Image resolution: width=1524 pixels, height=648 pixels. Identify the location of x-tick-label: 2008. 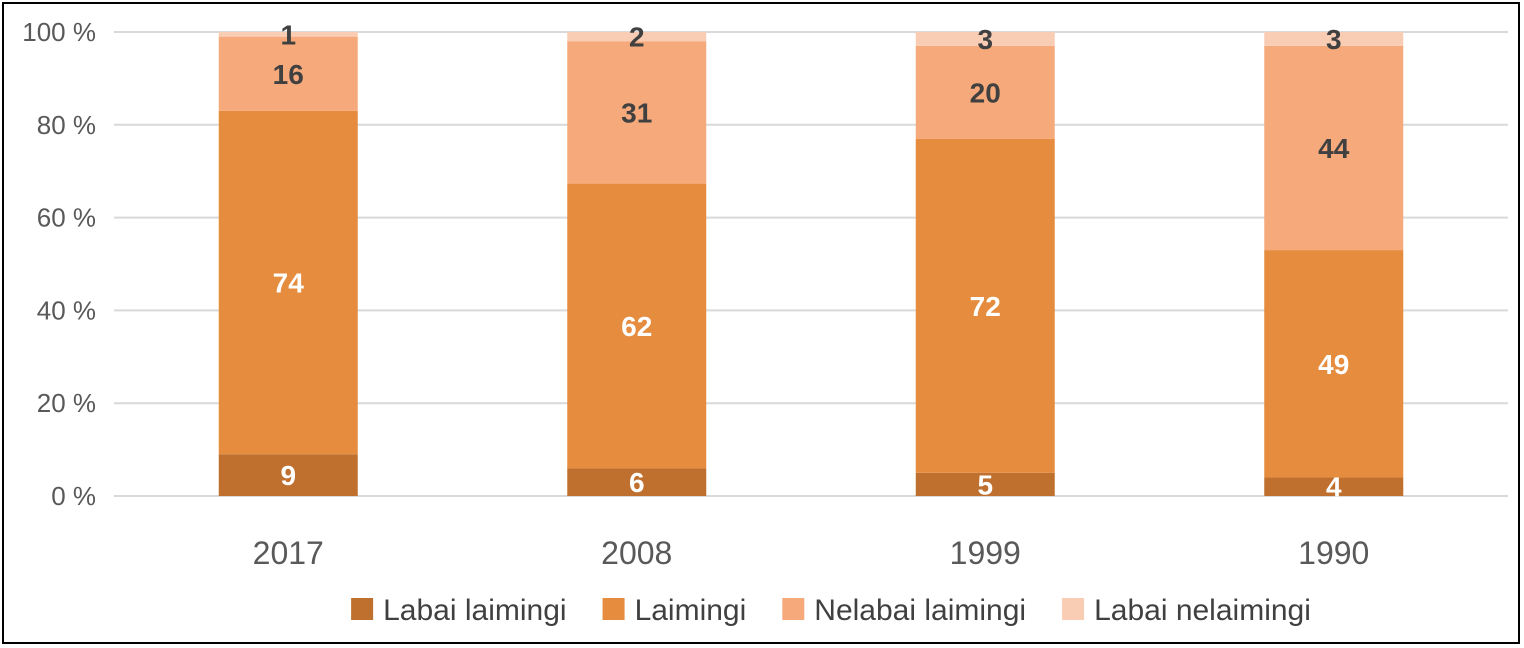
(636, 553).